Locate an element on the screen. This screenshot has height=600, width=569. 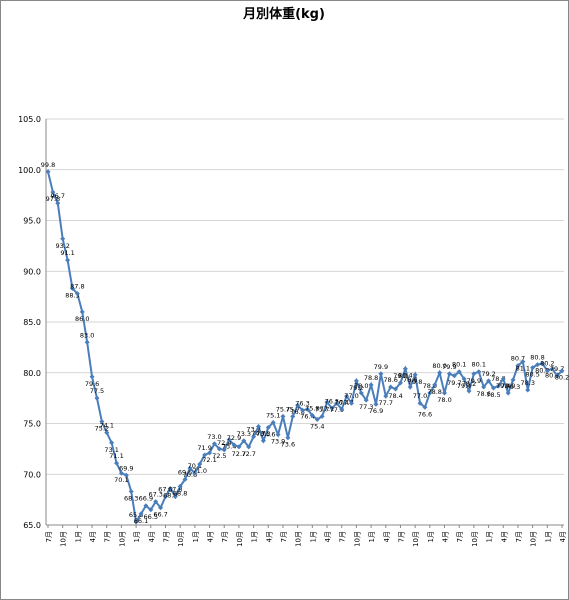
data-label: 66.7 is located at coordinates (160, 515).